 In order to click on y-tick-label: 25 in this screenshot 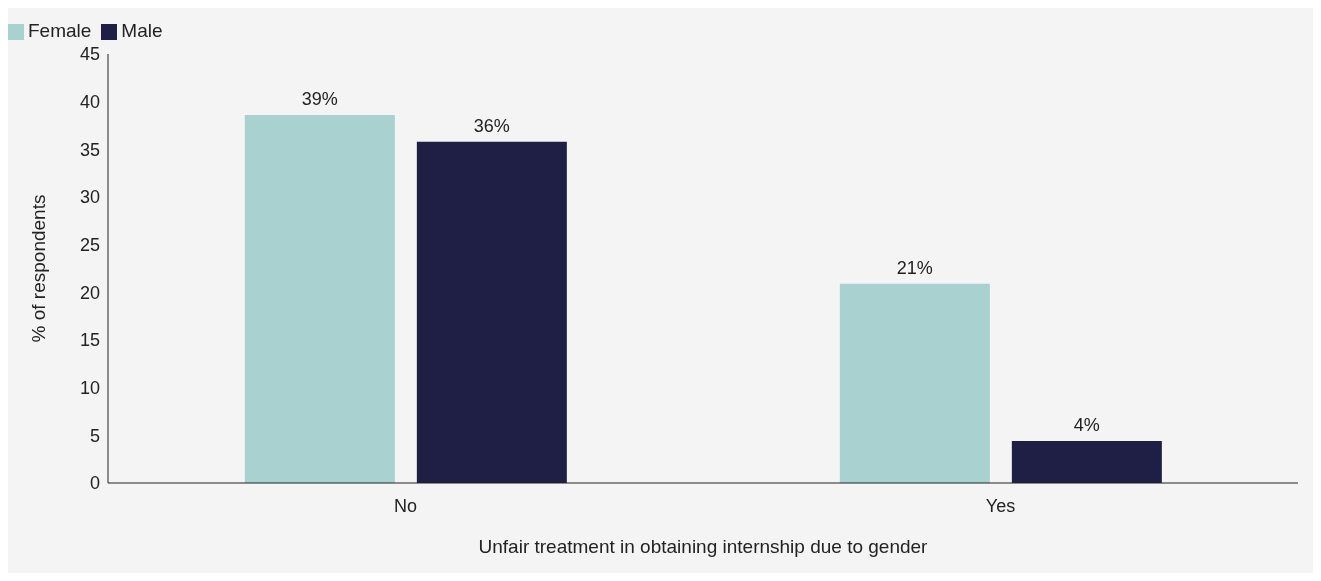, I will do `click(89, 245)`.